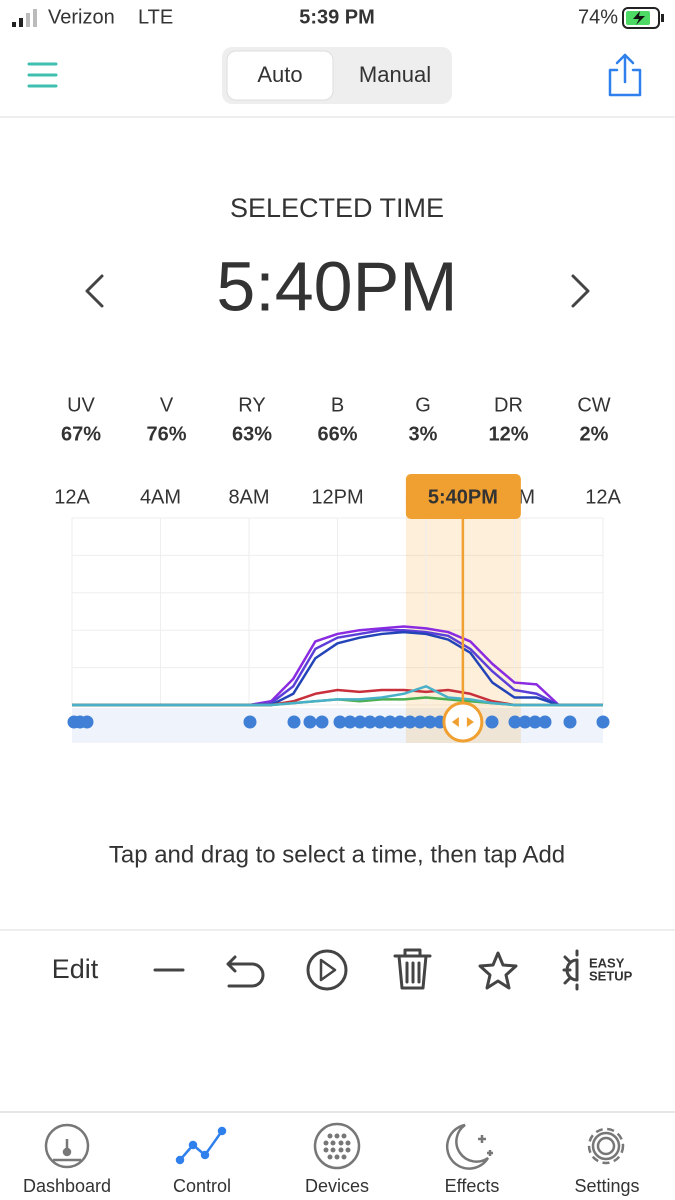 Image resolution: width=675 pixels, height=1200 pixels. I want to click on series-line, so click(337, 696).